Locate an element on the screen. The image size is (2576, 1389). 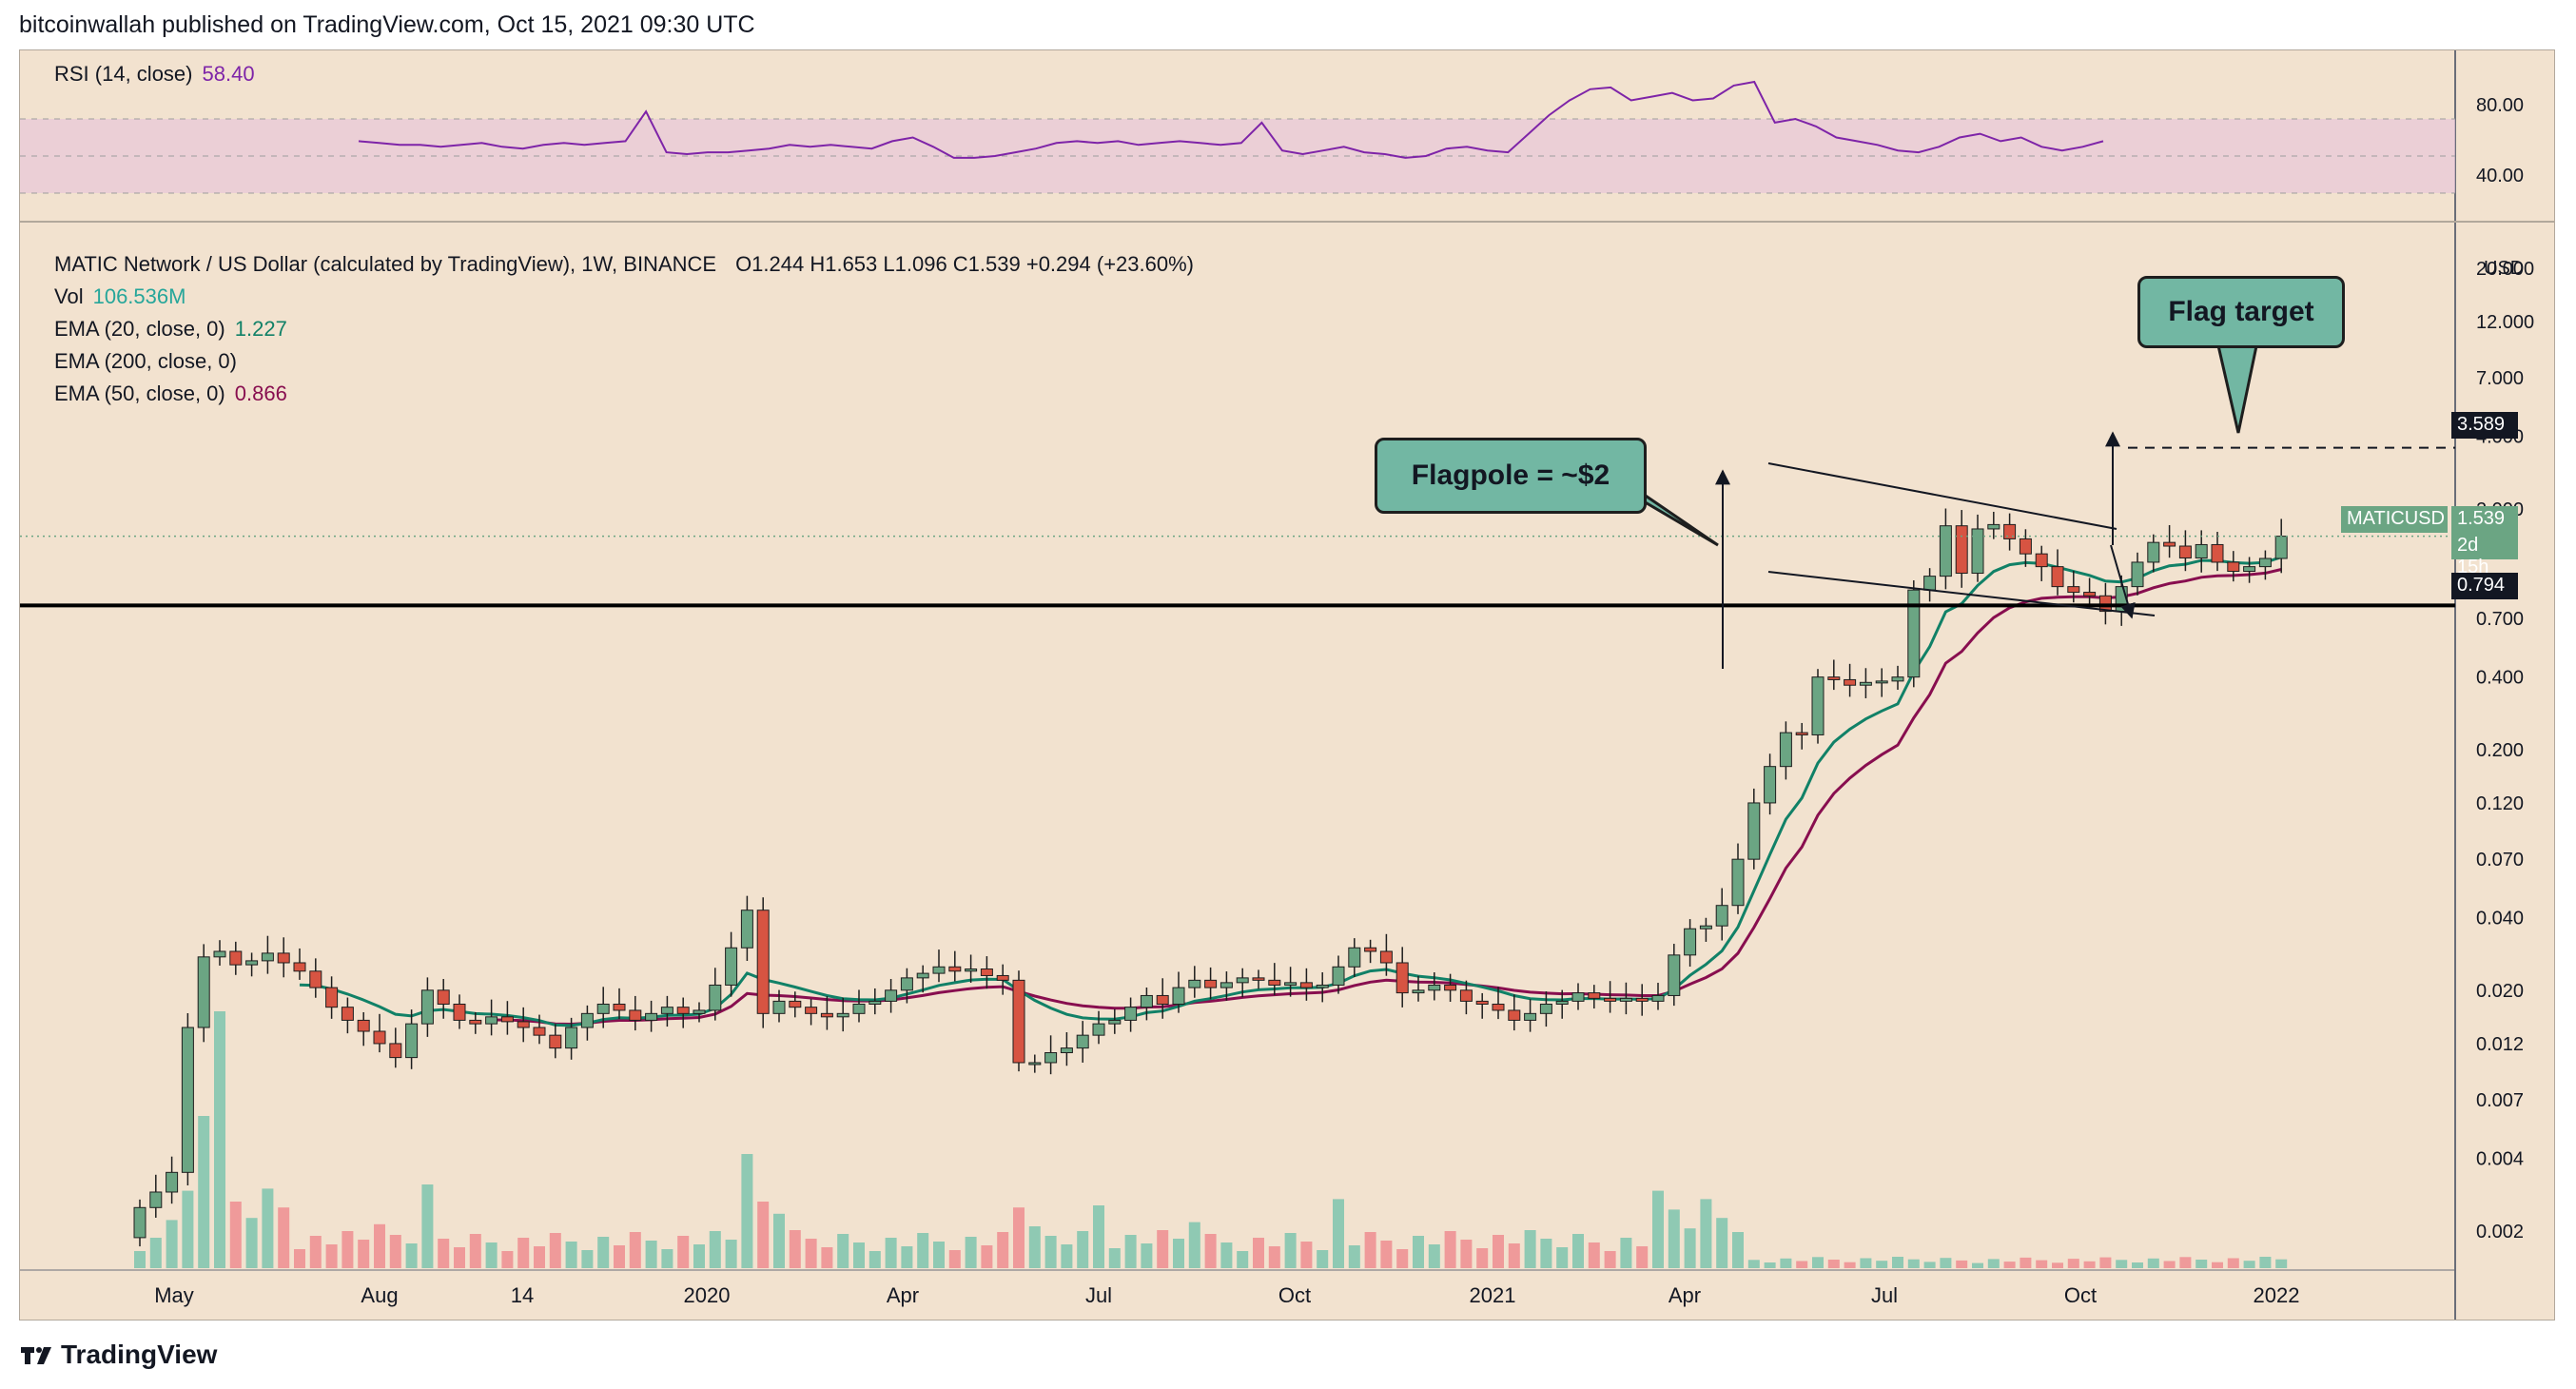
time-tick-label: Apr is located at coordinates (903, 1295).